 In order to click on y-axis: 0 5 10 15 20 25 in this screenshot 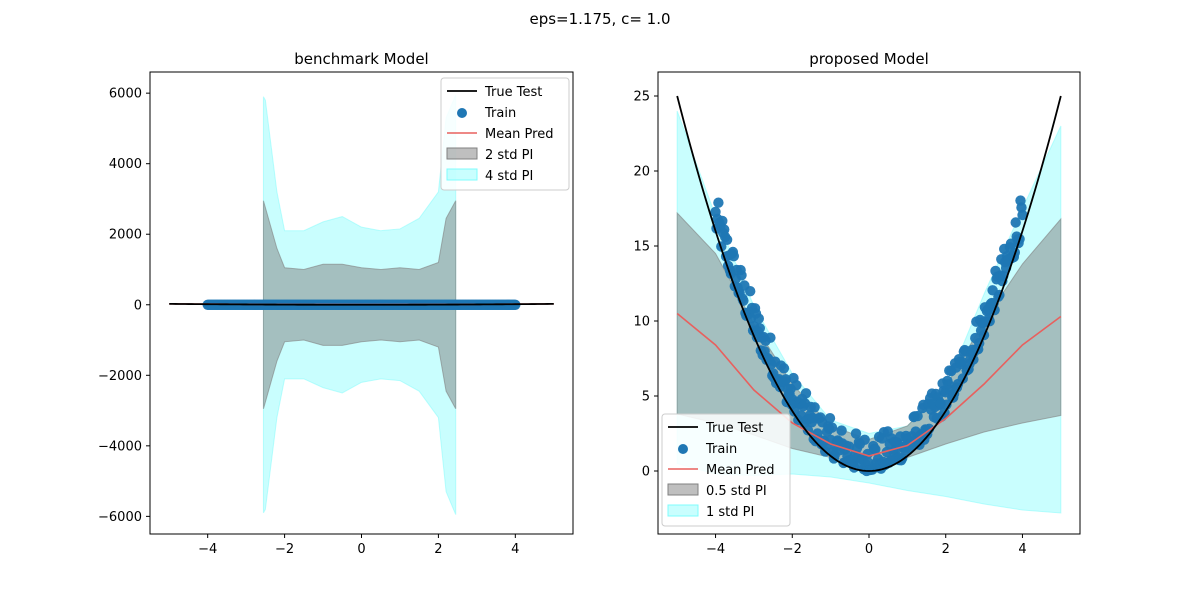, I will do `click(645, 285)`.